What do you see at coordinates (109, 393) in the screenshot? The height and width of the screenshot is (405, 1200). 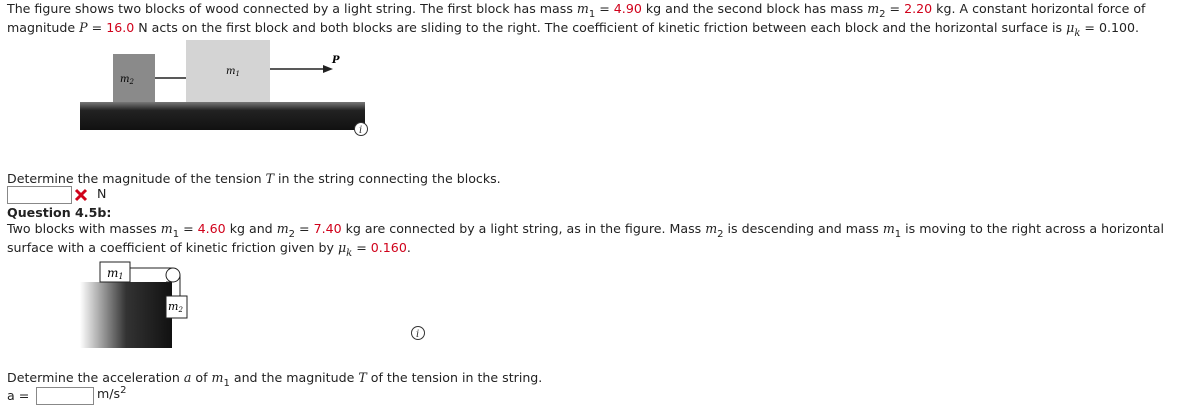 I see `unit-text: m/s` at bounding box center [109, 393].